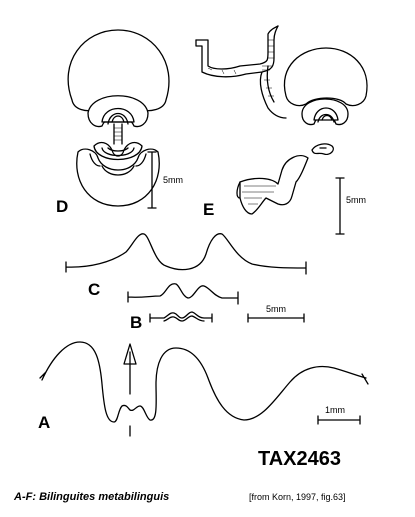 This screenshot has height=517, width=415. What do you see at coordinates (339, 420) in the screenshot?
I see `scale-bar-a` at bounding box center [339, 420].